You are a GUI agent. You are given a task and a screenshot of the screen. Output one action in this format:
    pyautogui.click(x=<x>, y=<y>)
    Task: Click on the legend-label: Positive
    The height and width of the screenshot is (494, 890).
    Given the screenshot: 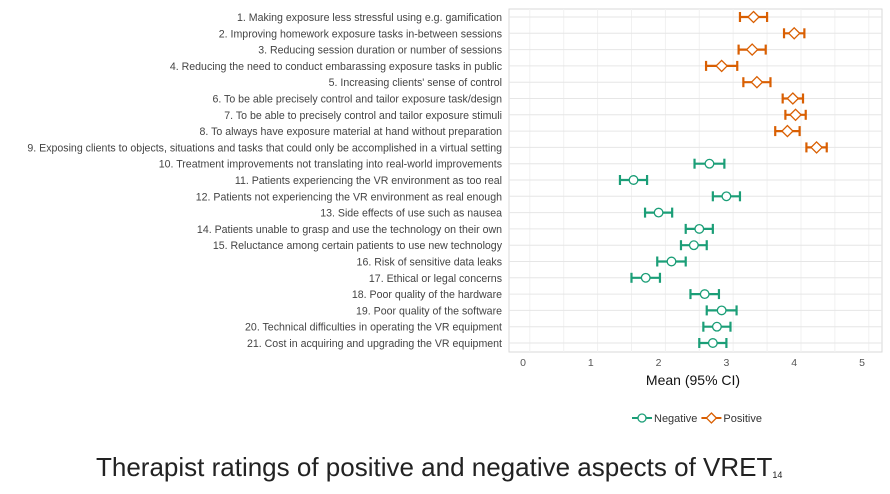 What is the action you would take?
    pyautogui.click(x=742, y=419)
    